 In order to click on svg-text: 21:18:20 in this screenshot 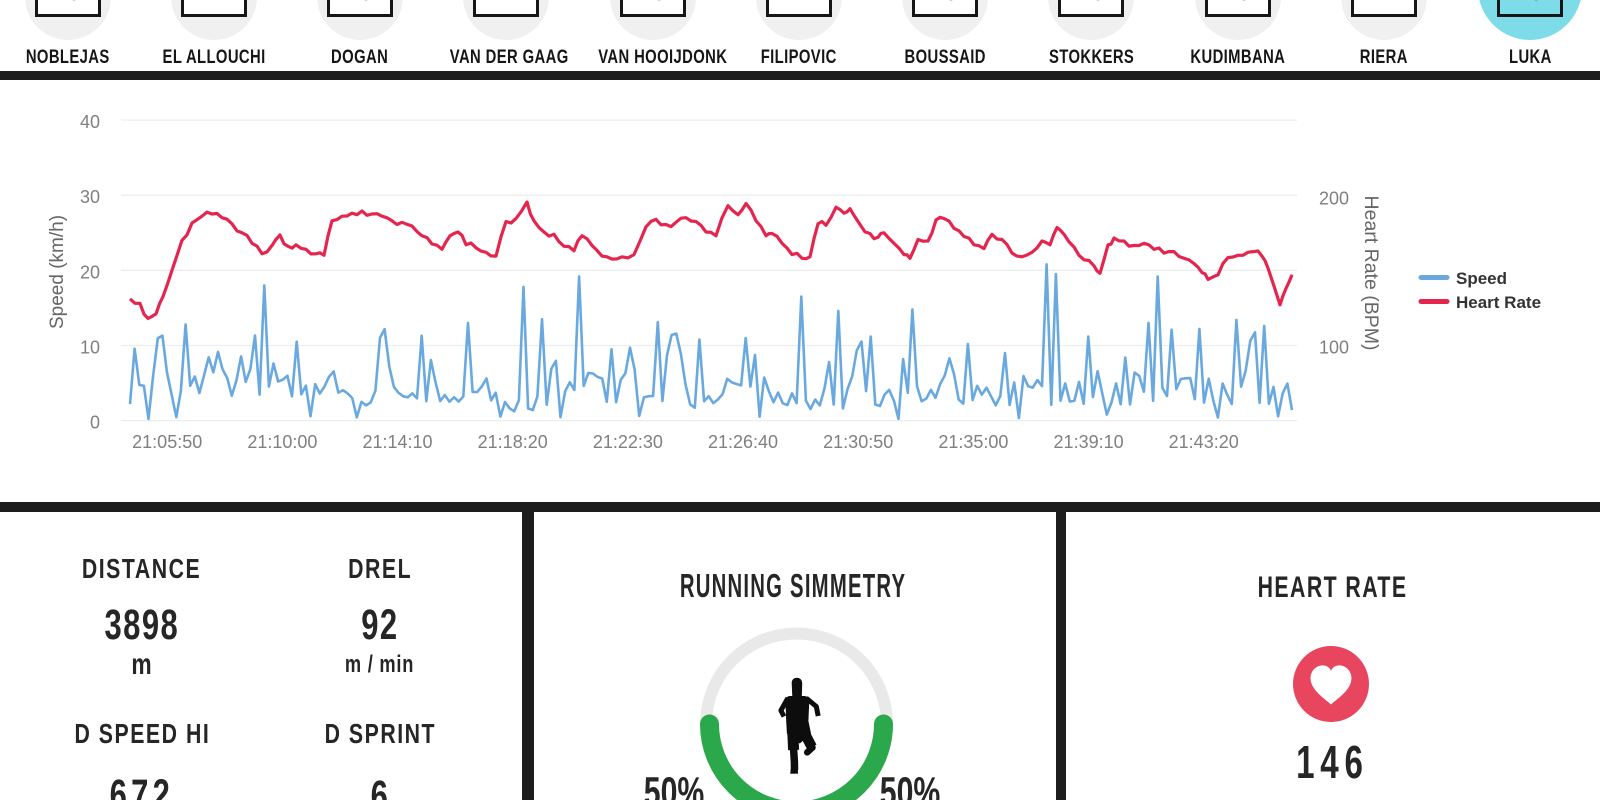, I will do `click(513, 442)`.